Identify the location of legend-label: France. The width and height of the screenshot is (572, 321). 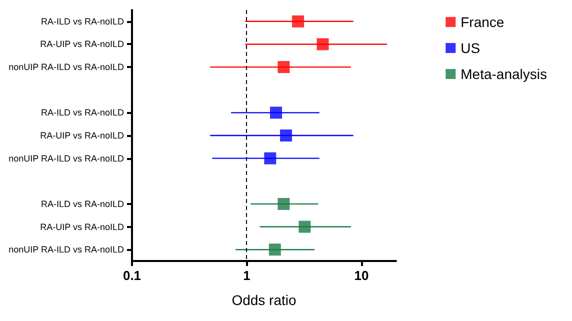
(482, 22).